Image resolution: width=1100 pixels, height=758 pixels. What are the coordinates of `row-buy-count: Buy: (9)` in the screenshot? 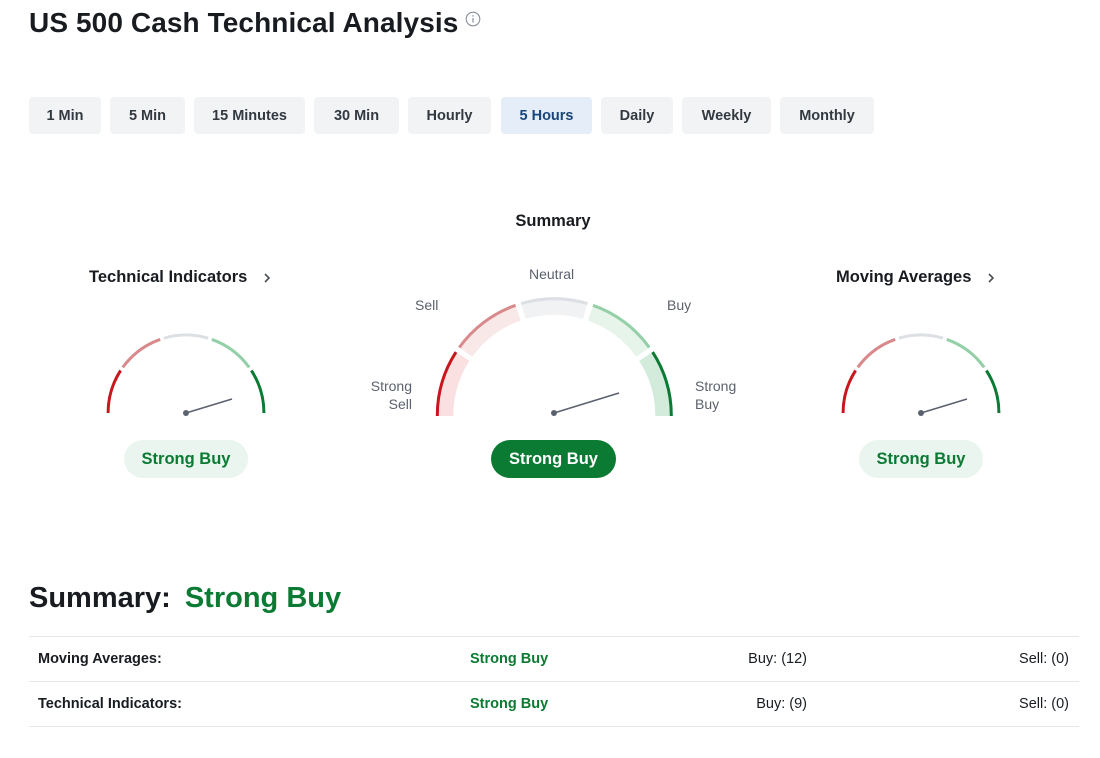 It's located at (781, 704).